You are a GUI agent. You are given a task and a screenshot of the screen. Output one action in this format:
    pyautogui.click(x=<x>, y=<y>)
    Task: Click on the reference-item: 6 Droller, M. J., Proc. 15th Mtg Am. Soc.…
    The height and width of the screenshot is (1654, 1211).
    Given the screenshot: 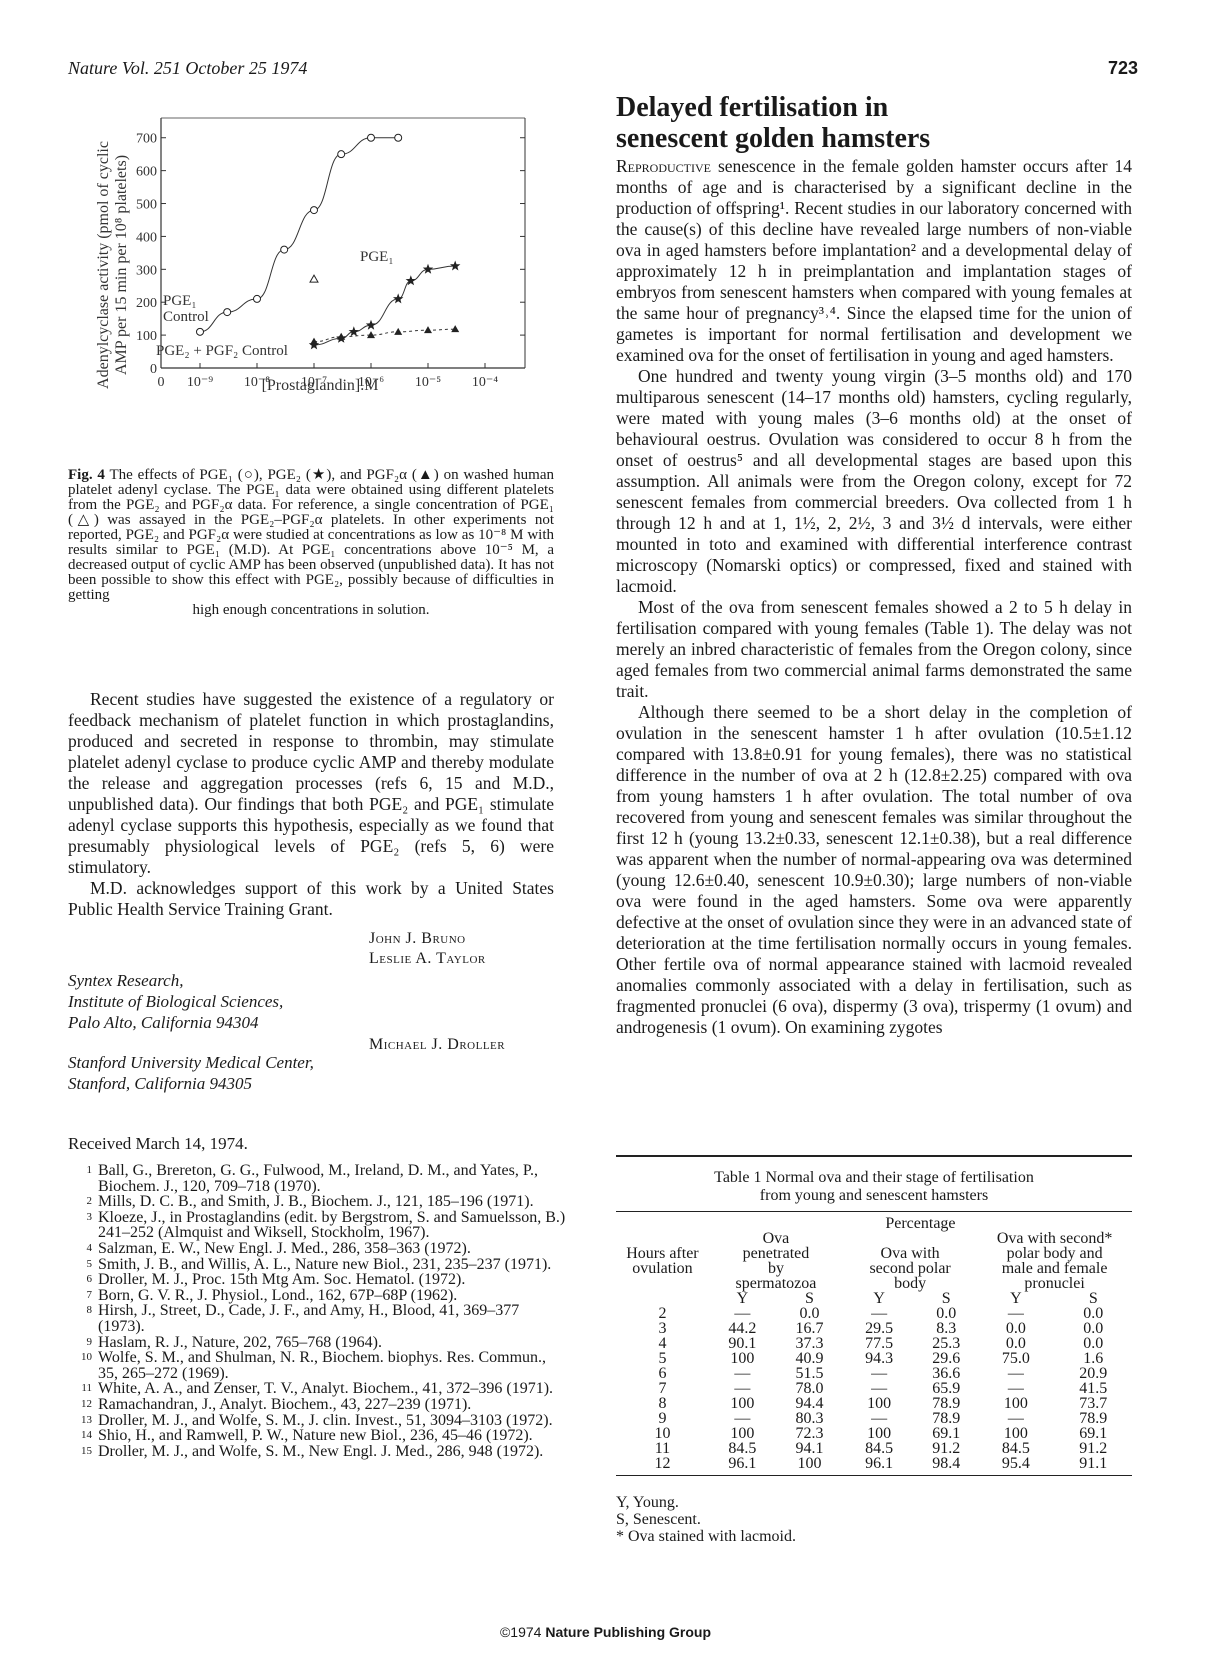 What is the action you would take?
    pyautogui.click(x=318, y=1280)
    